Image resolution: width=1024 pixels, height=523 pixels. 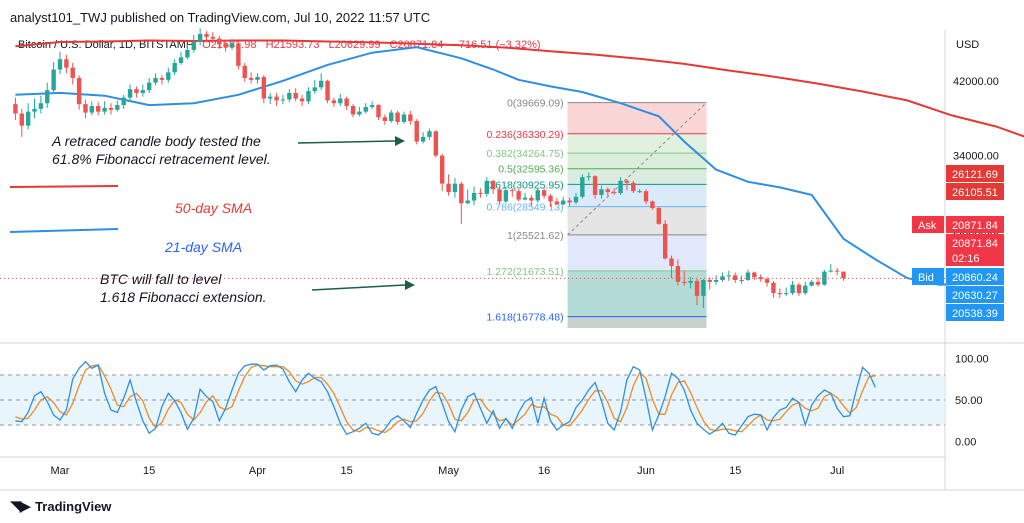 What do you see at coordinates (967, 45) in the screenshot?
I see `currency-label: USD` at bounding box center [967, 45].